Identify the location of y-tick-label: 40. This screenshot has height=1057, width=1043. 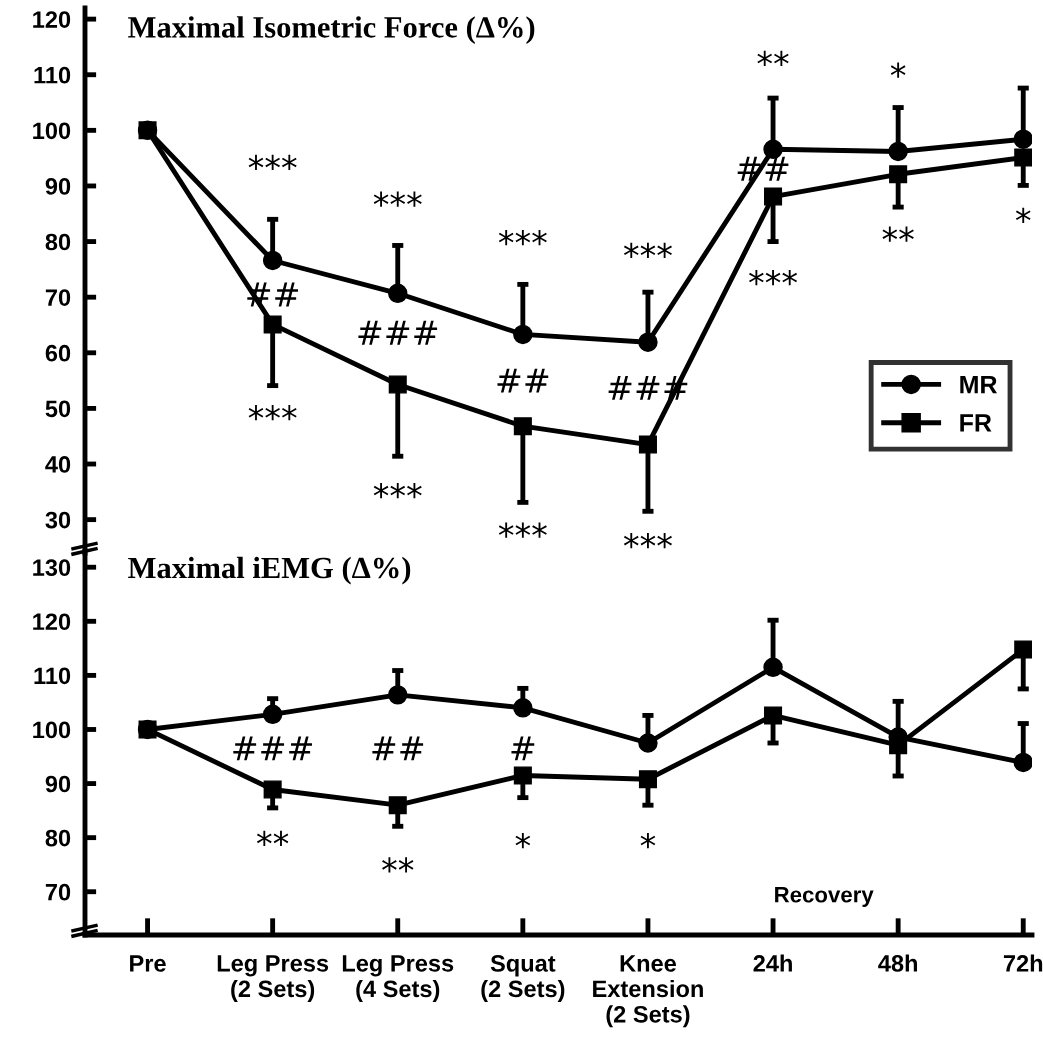
(58, 464).